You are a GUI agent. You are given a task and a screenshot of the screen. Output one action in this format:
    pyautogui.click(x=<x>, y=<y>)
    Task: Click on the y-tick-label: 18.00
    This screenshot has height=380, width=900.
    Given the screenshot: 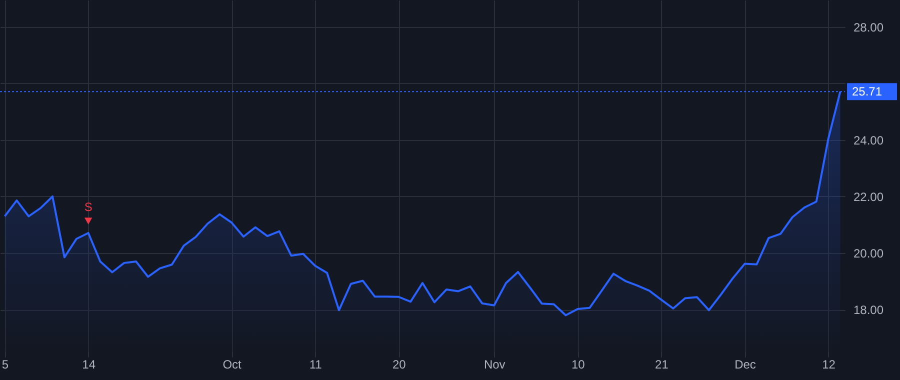 What is the action you would take?
    pyautogui.click(x=869, y=310)
    